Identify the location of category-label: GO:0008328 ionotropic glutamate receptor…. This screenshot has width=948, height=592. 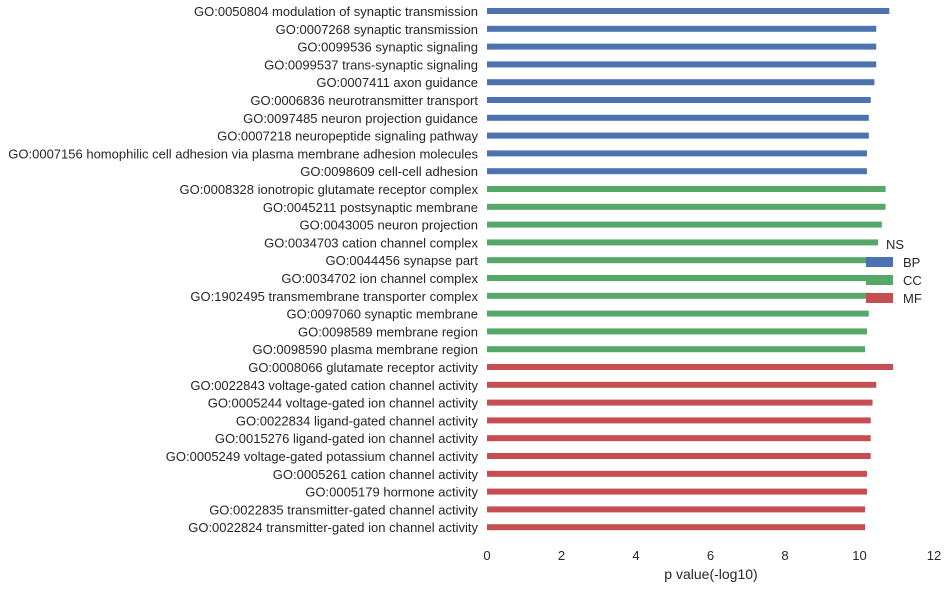
(329, 189).